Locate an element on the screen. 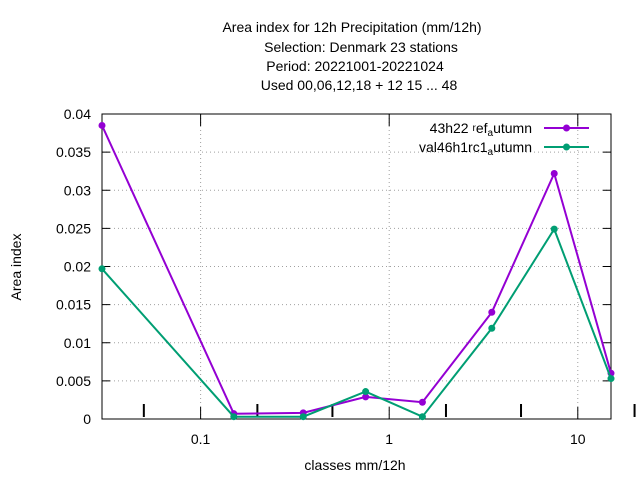 Image resolution: width=640 pixels, height=480 pixels. y-tick-labels: 0 0.005 0.01 0.015 0.02 0.025 0.03 0.035 0.04 is located at coordinates (73, 266).